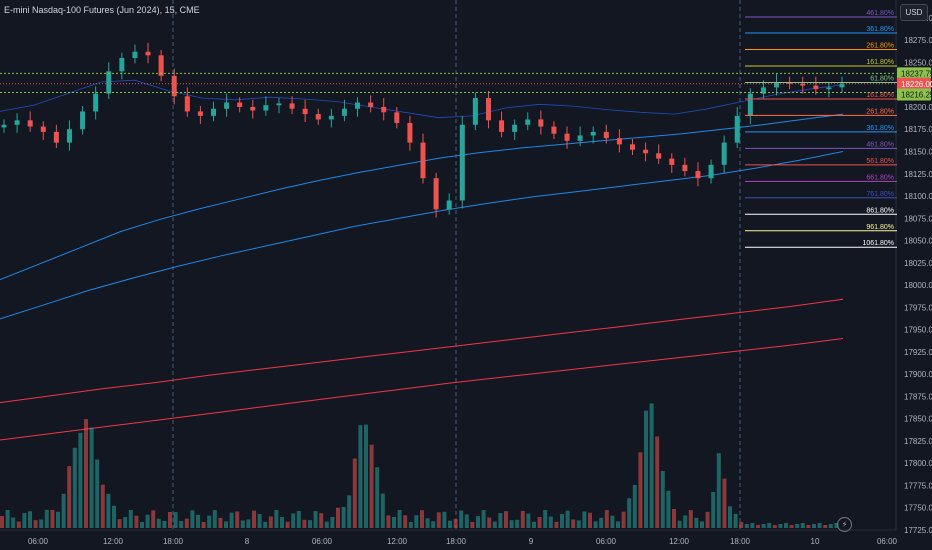 The image size is (932, 550). What do you see at coordinates (918, 396) in the screenshot?
I see `y-tick-label-17: 17875.00` at bounding box center [918, 396].